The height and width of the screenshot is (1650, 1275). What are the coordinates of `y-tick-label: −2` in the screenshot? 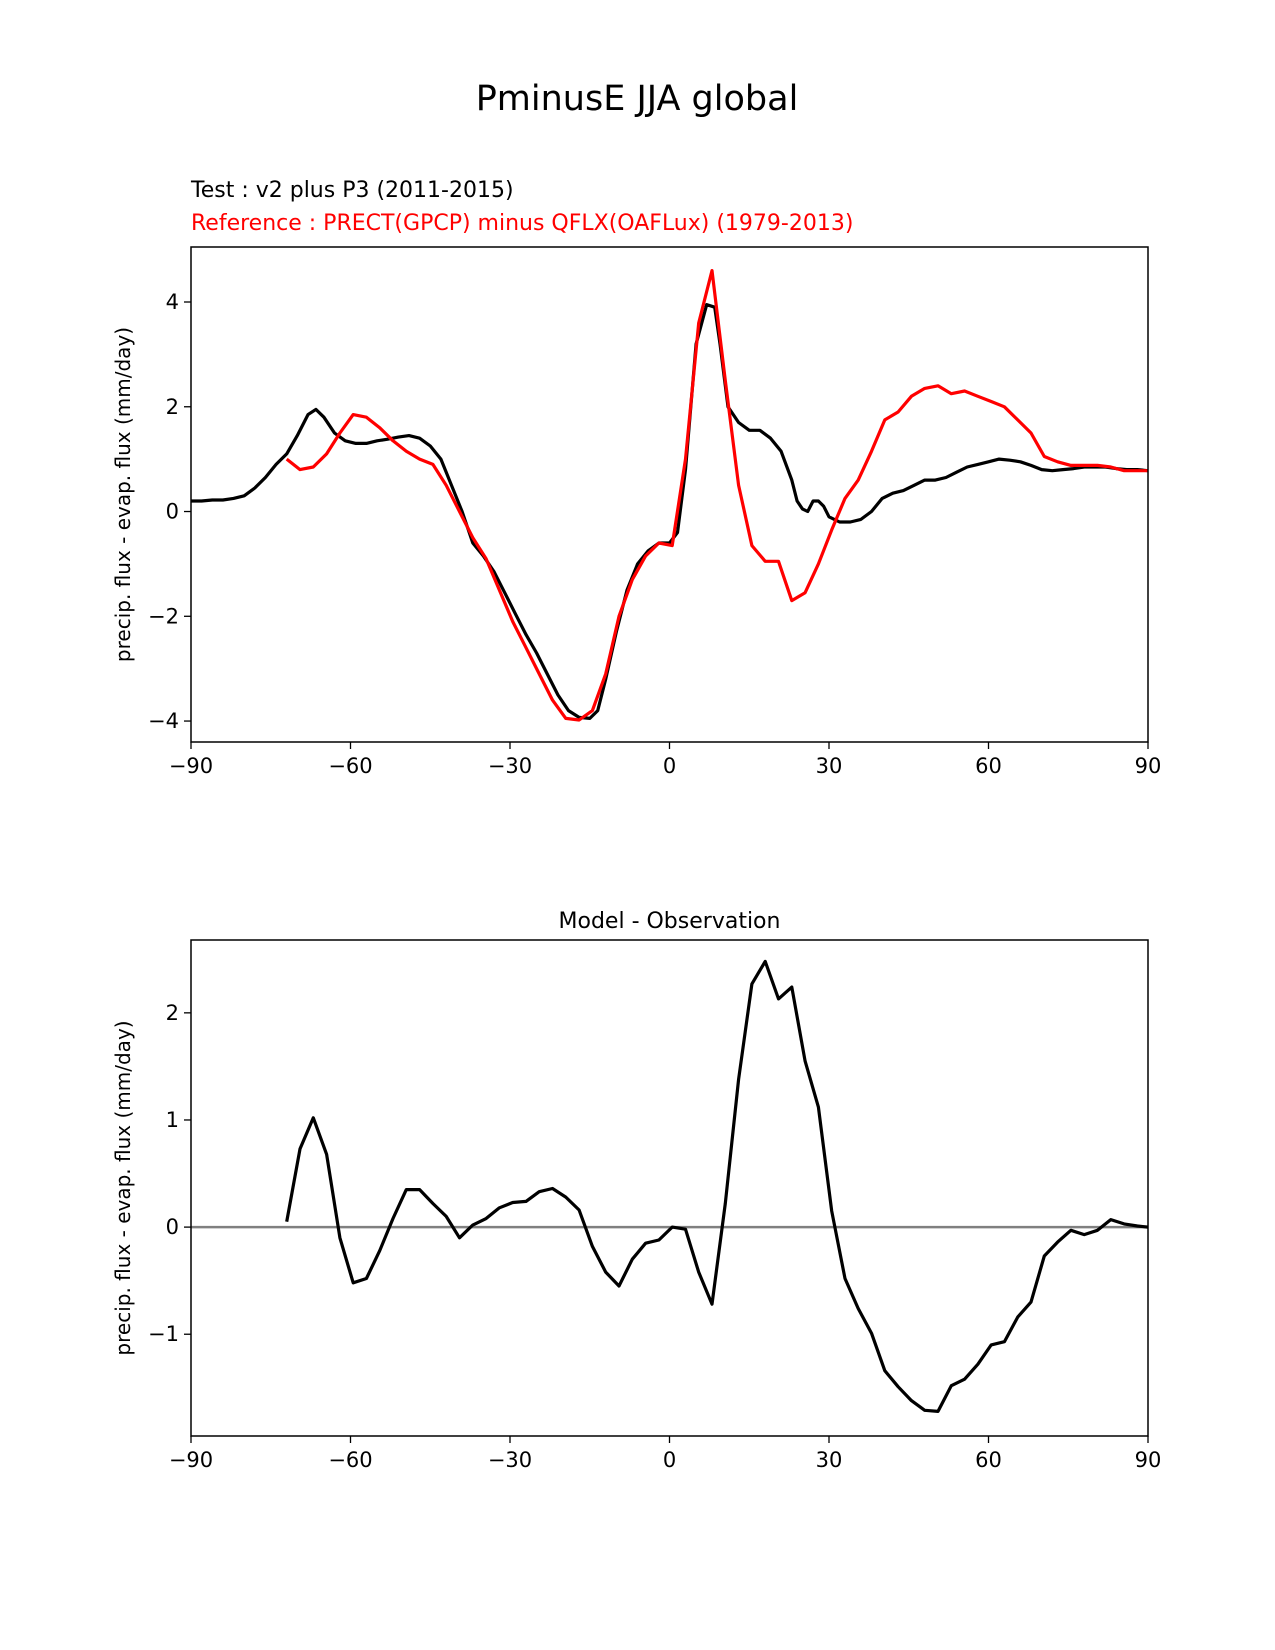 It's located at (163, 616).